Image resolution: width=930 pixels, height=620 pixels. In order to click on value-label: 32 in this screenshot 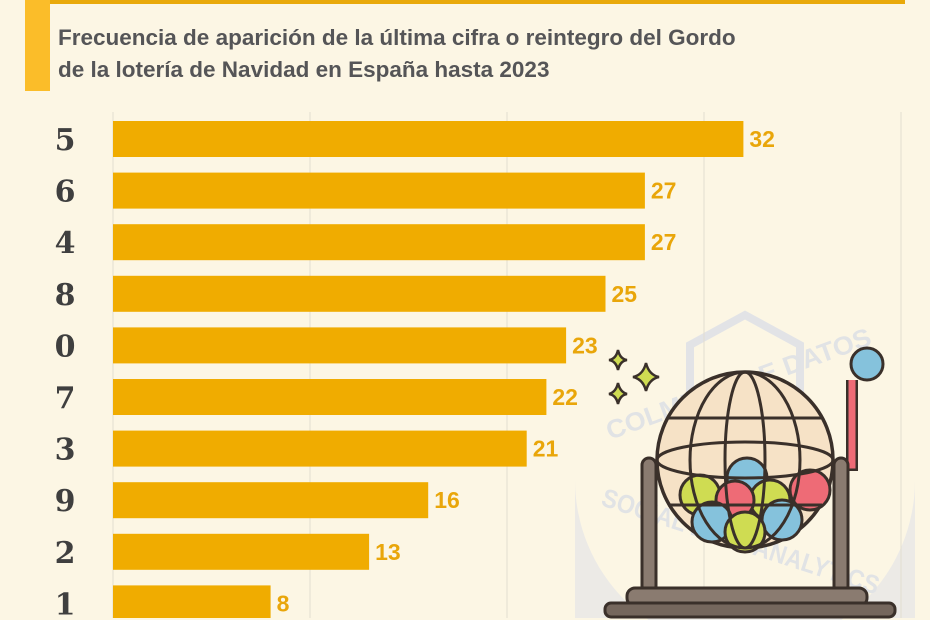, I will do `click(762, 139)`.